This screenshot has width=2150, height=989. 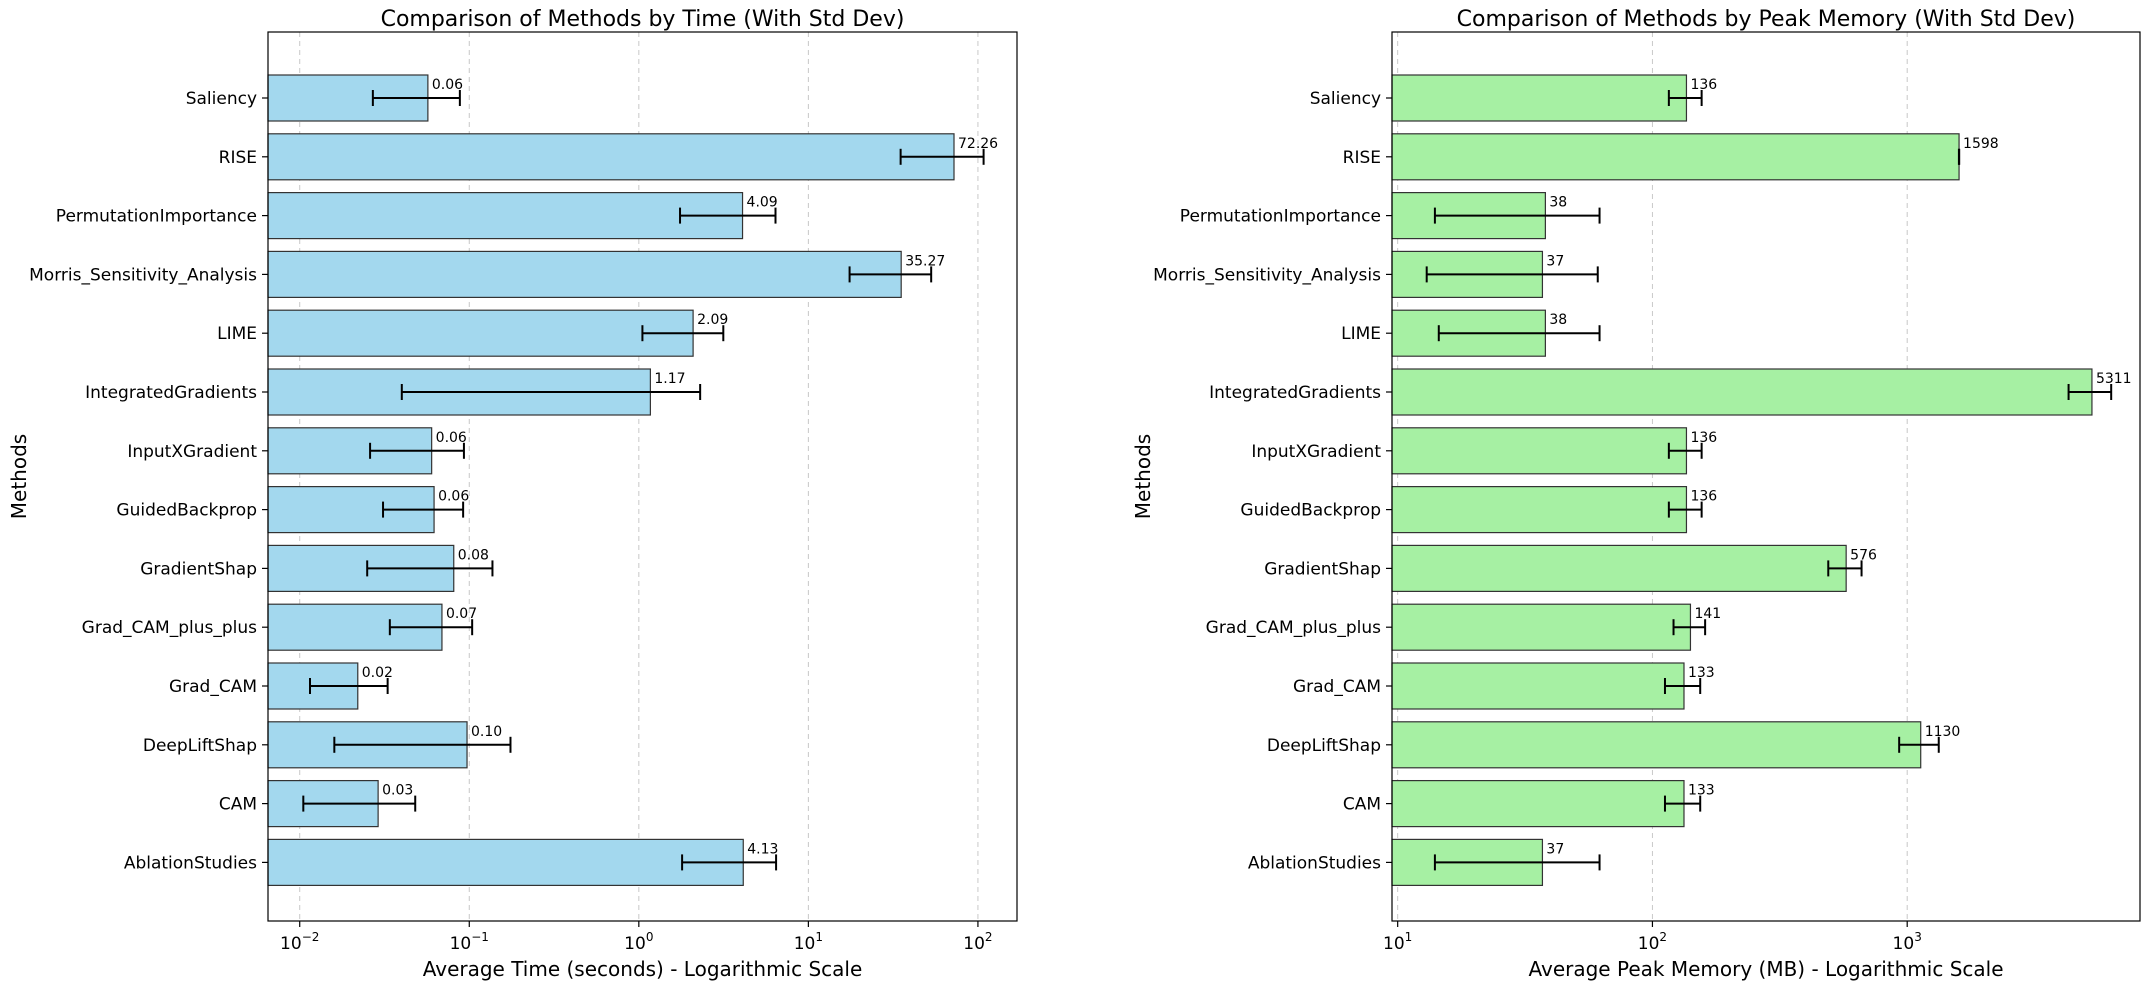 What do you see at coordinates (978, 144) in the screenshot?
I see `data-label: 72.26` at bounding box center [978, 144].